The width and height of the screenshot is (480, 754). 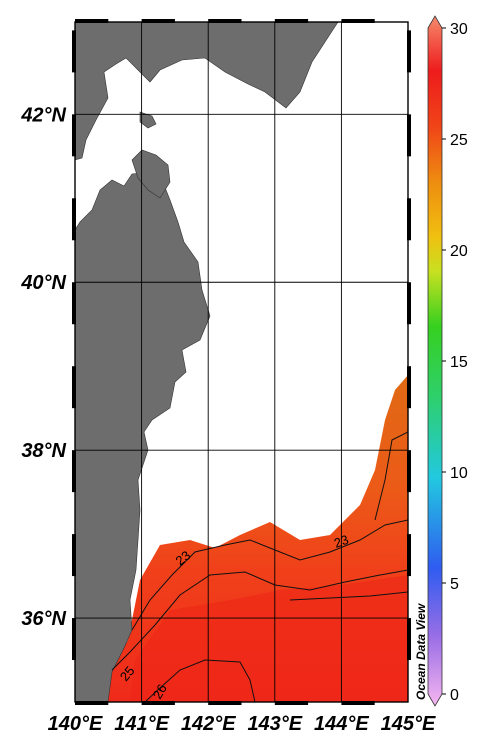 I want to click on lon-label-143: 143°E, so click(x=274, y=724).